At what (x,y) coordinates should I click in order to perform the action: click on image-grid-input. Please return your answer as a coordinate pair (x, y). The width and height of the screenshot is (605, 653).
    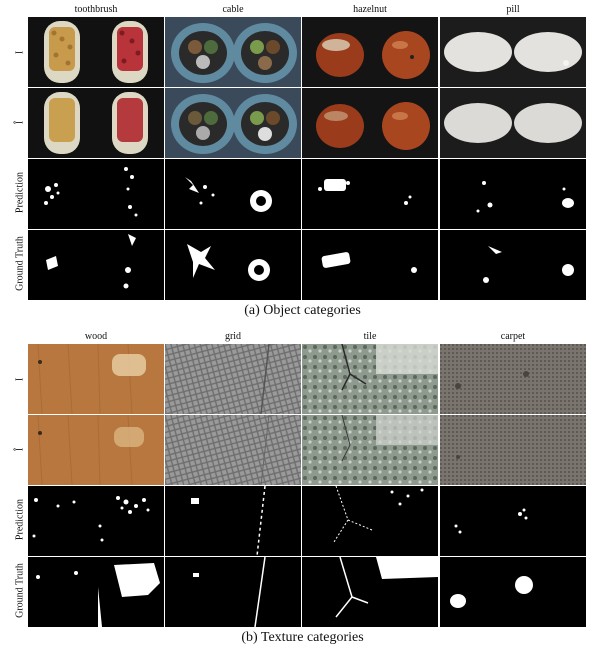
    Looking at the image, I should click on (233, 379).